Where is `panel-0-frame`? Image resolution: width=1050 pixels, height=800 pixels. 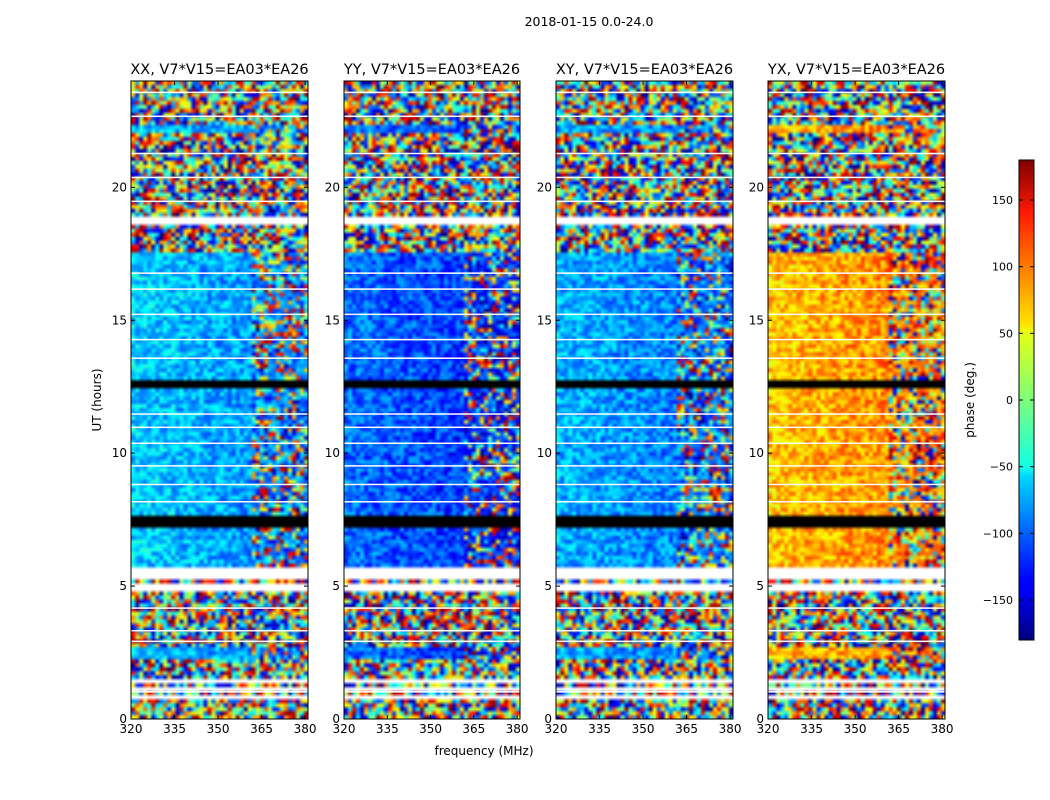
panel-0-frame is located at coordinates (219, 400).